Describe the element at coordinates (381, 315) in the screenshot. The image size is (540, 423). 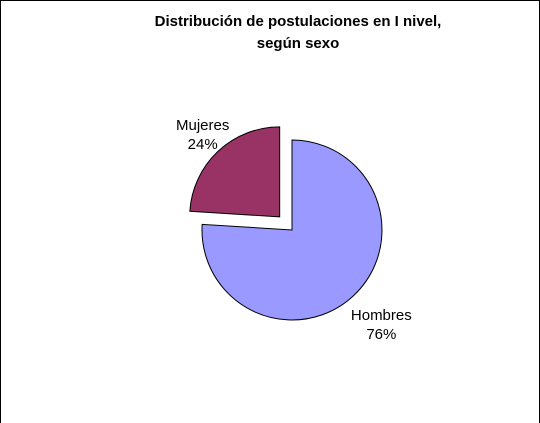
I see `slice-label: Hombres` at that location.